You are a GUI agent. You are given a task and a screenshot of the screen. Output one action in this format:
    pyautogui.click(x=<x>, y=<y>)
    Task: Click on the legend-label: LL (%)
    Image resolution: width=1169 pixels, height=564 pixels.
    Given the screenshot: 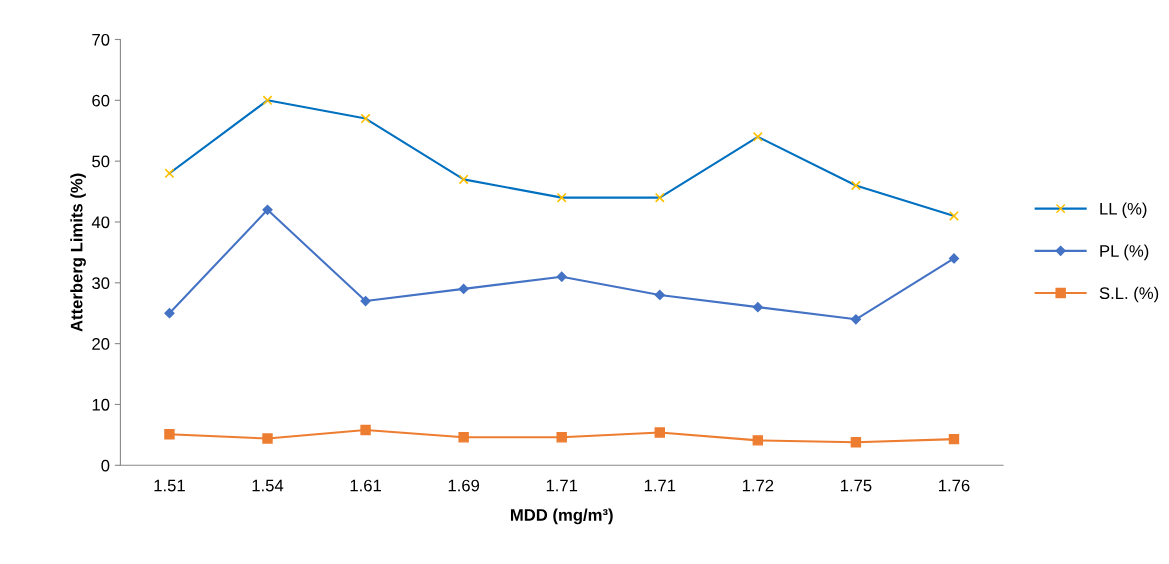 What is the action you would take?
    pyautogui.click(x=1123, y=210)
    